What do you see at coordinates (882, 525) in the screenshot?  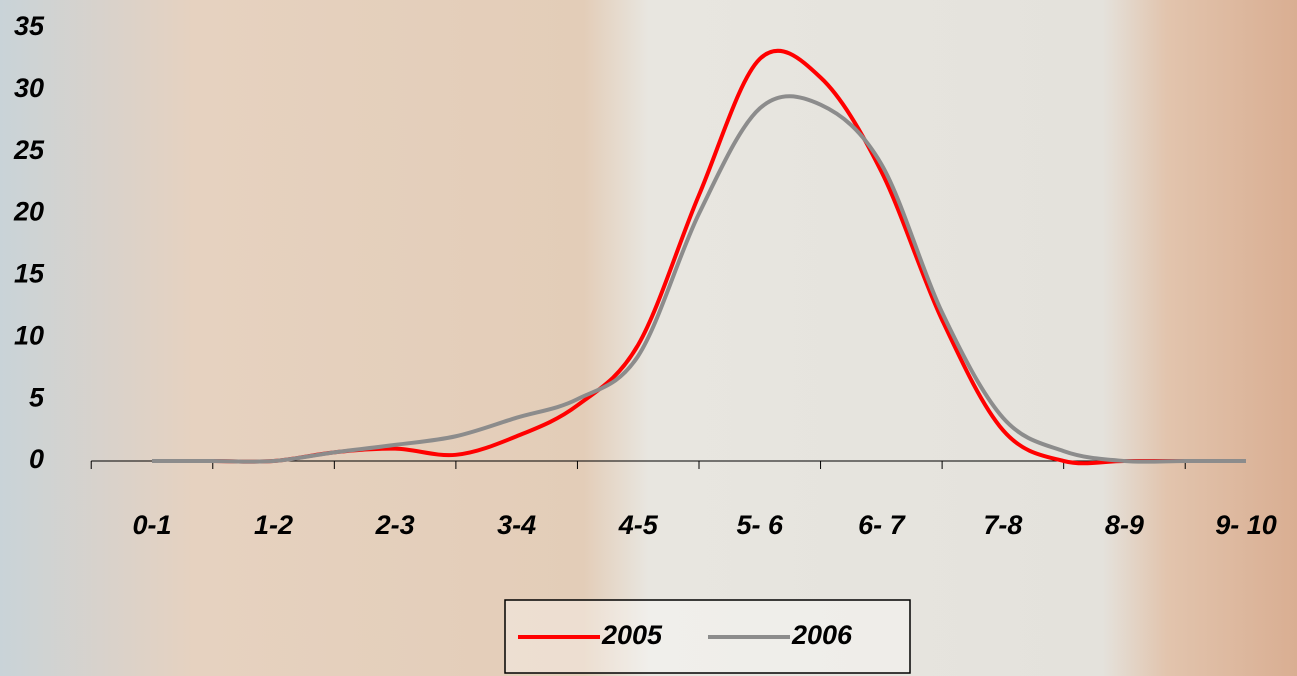 I see `x-tick-label: 6- 7` at bounding box center [882, 525].